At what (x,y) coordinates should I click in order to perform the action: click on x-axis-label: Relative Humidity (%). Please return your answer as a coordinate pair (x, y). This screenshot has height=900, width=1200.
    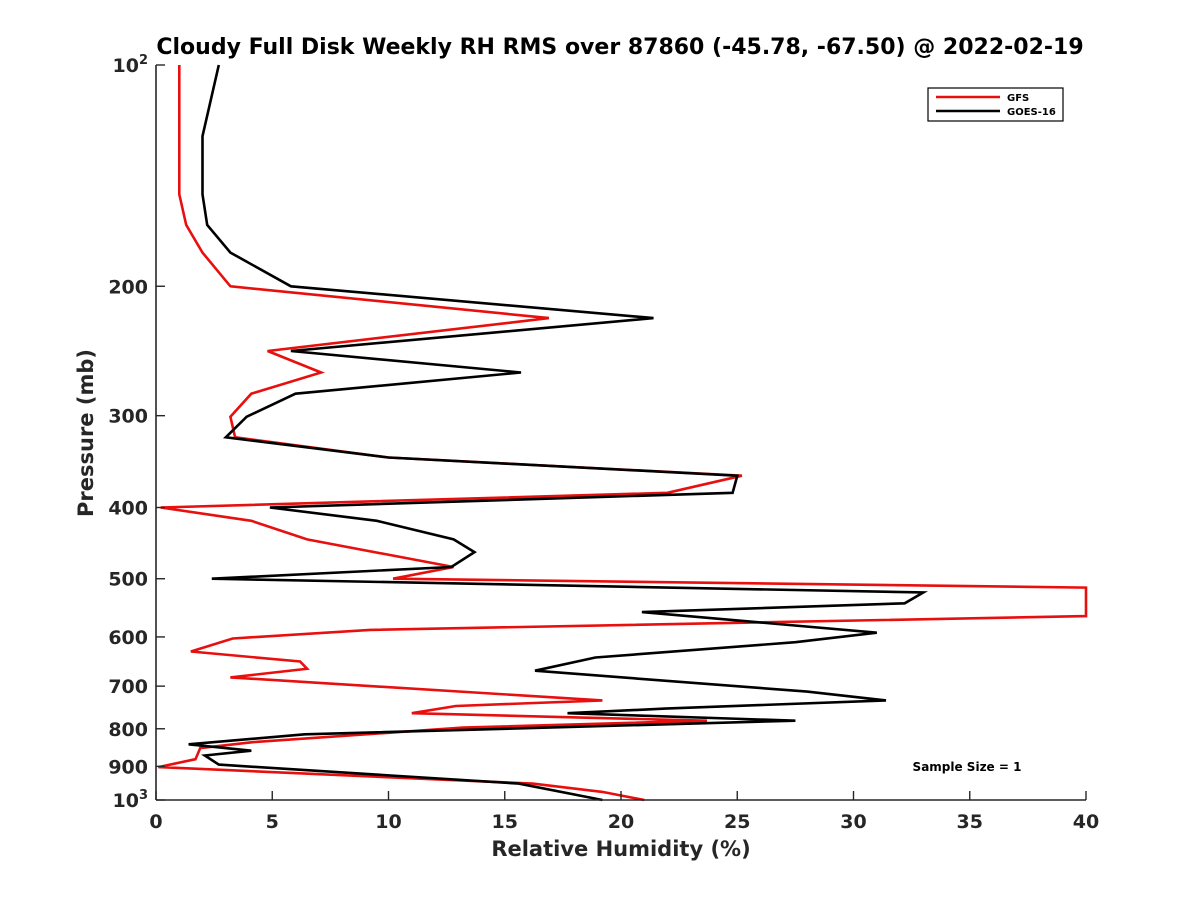
    Looking at the image, I should click on (620, 849).